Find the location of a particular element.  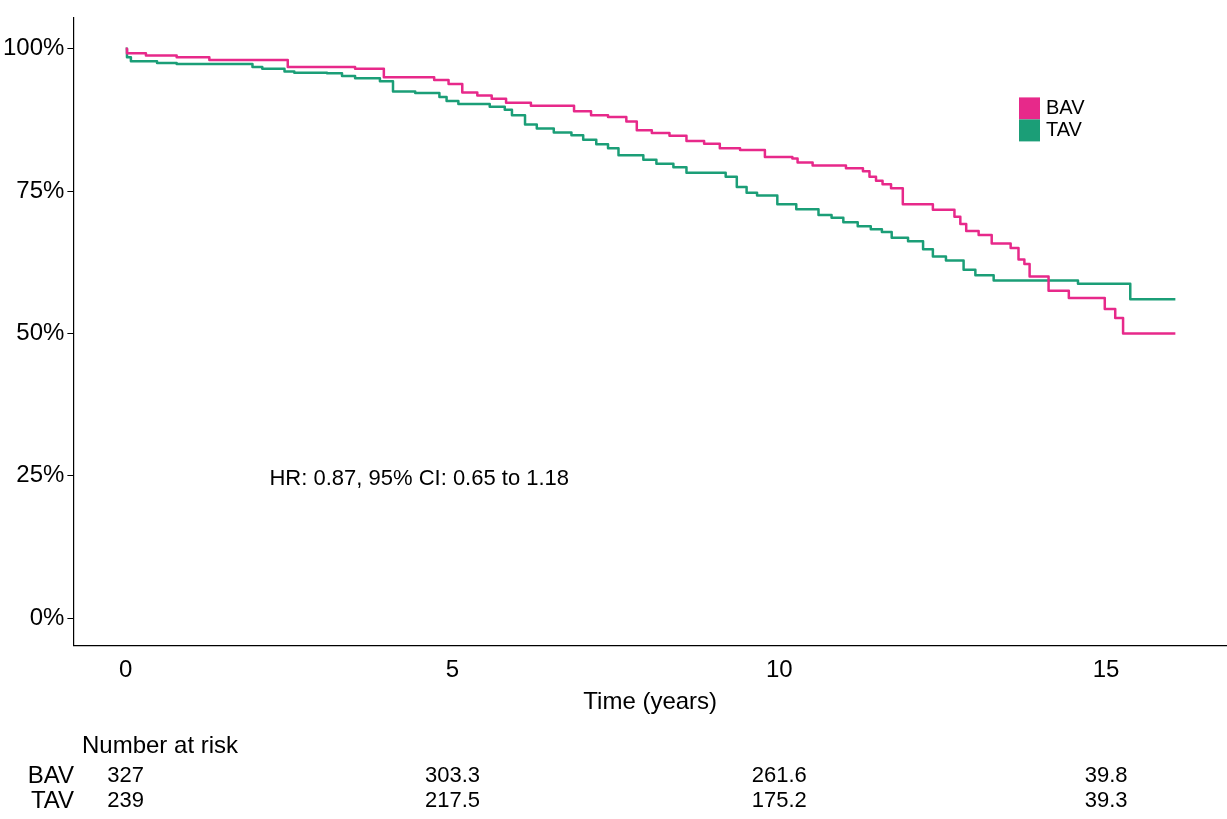

y-tick-label: 75% is located at coordinates (40, 189).